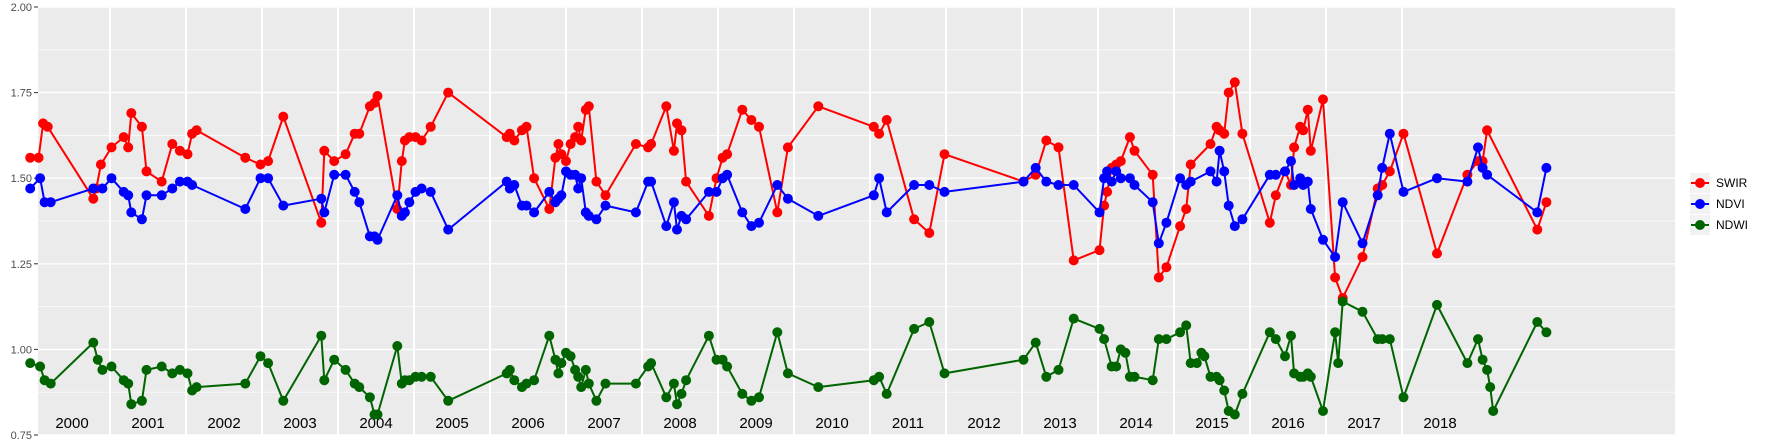 The width and height of the screenshot is (1773, 442). Describe the element at coordinates (21, 265) in the screenshot. I see `y-tick-label: 1.25` at that location.